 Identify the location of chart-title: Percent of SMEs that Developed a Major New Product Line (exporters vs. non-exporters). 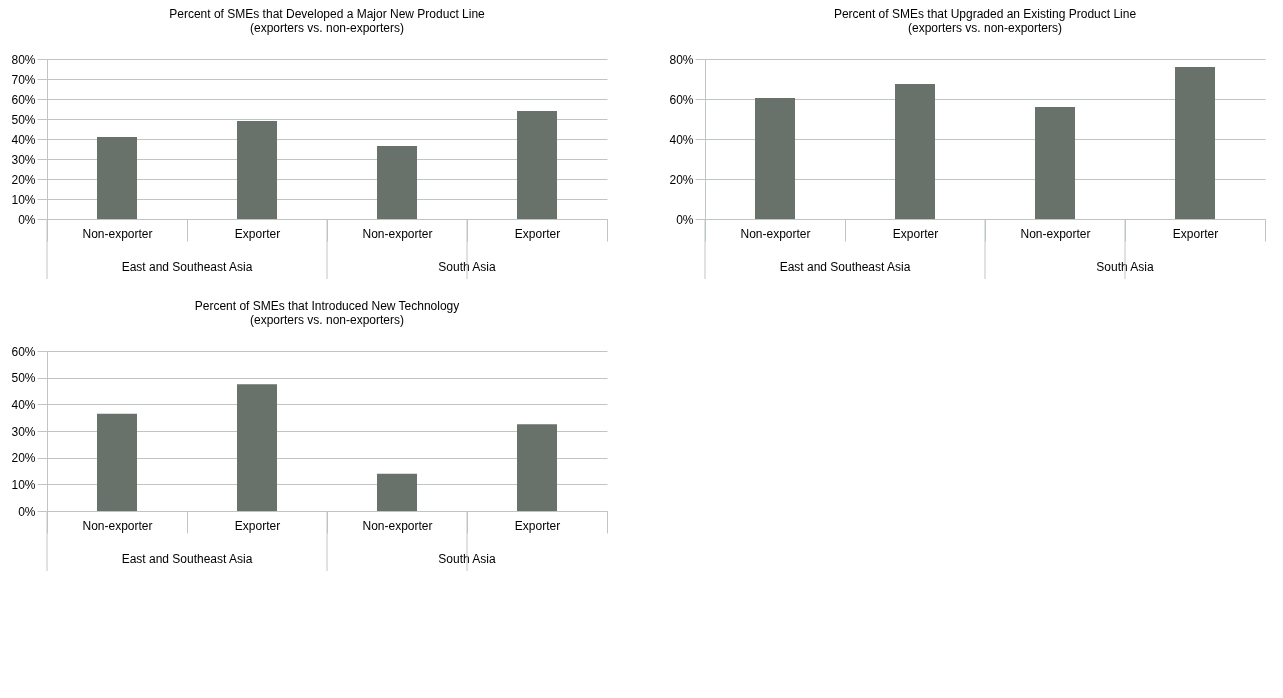
(327, 21).